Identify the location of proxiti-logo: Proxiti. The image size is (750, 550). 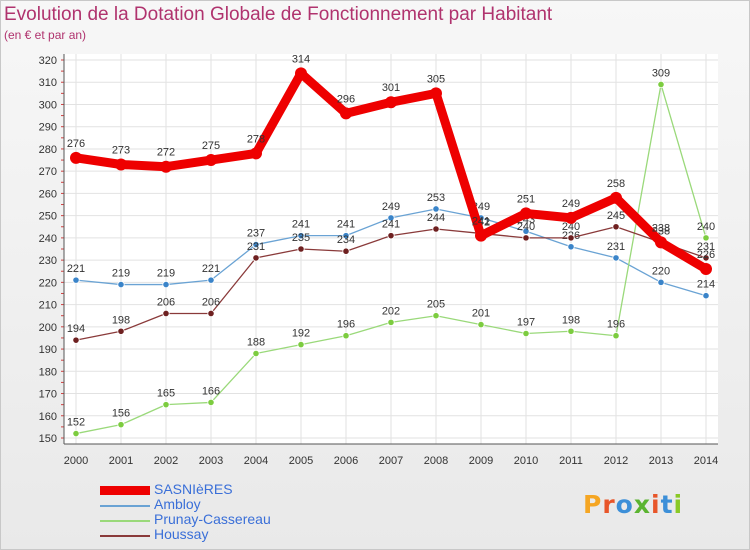
(633, 504).